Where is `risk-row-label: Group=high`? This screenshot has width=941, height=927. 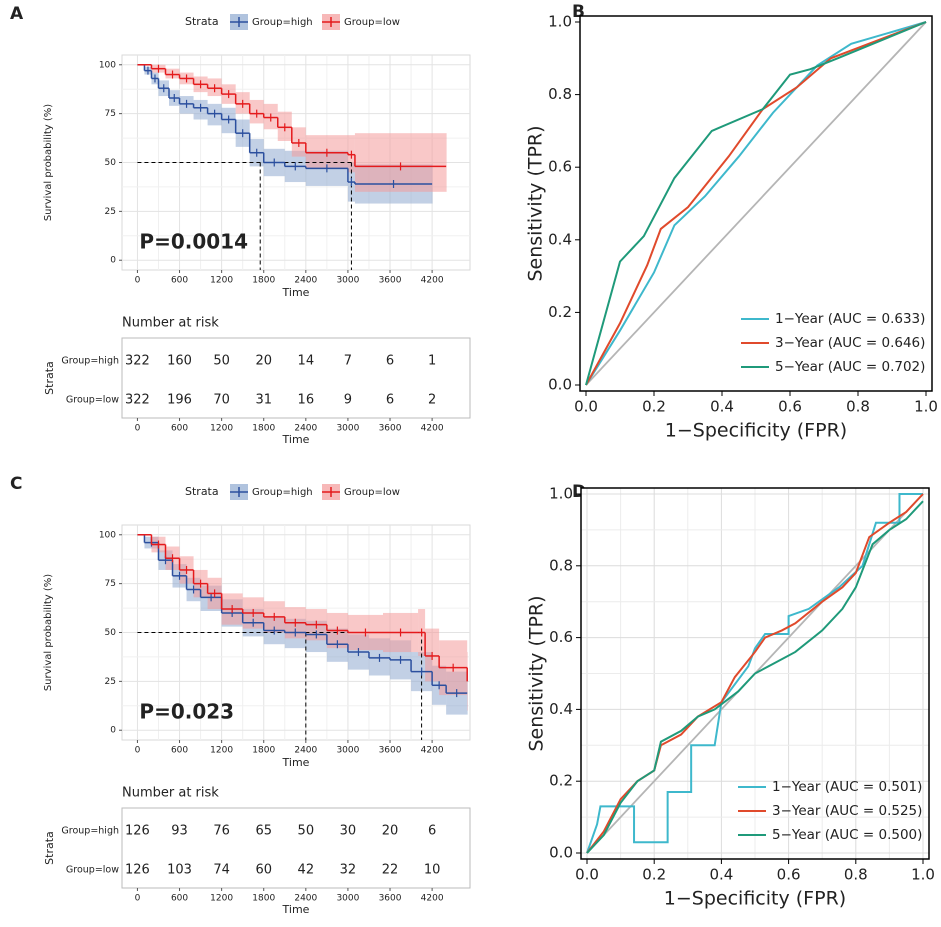 risk-row-label: Group=high is located at coordinates (90, 831).